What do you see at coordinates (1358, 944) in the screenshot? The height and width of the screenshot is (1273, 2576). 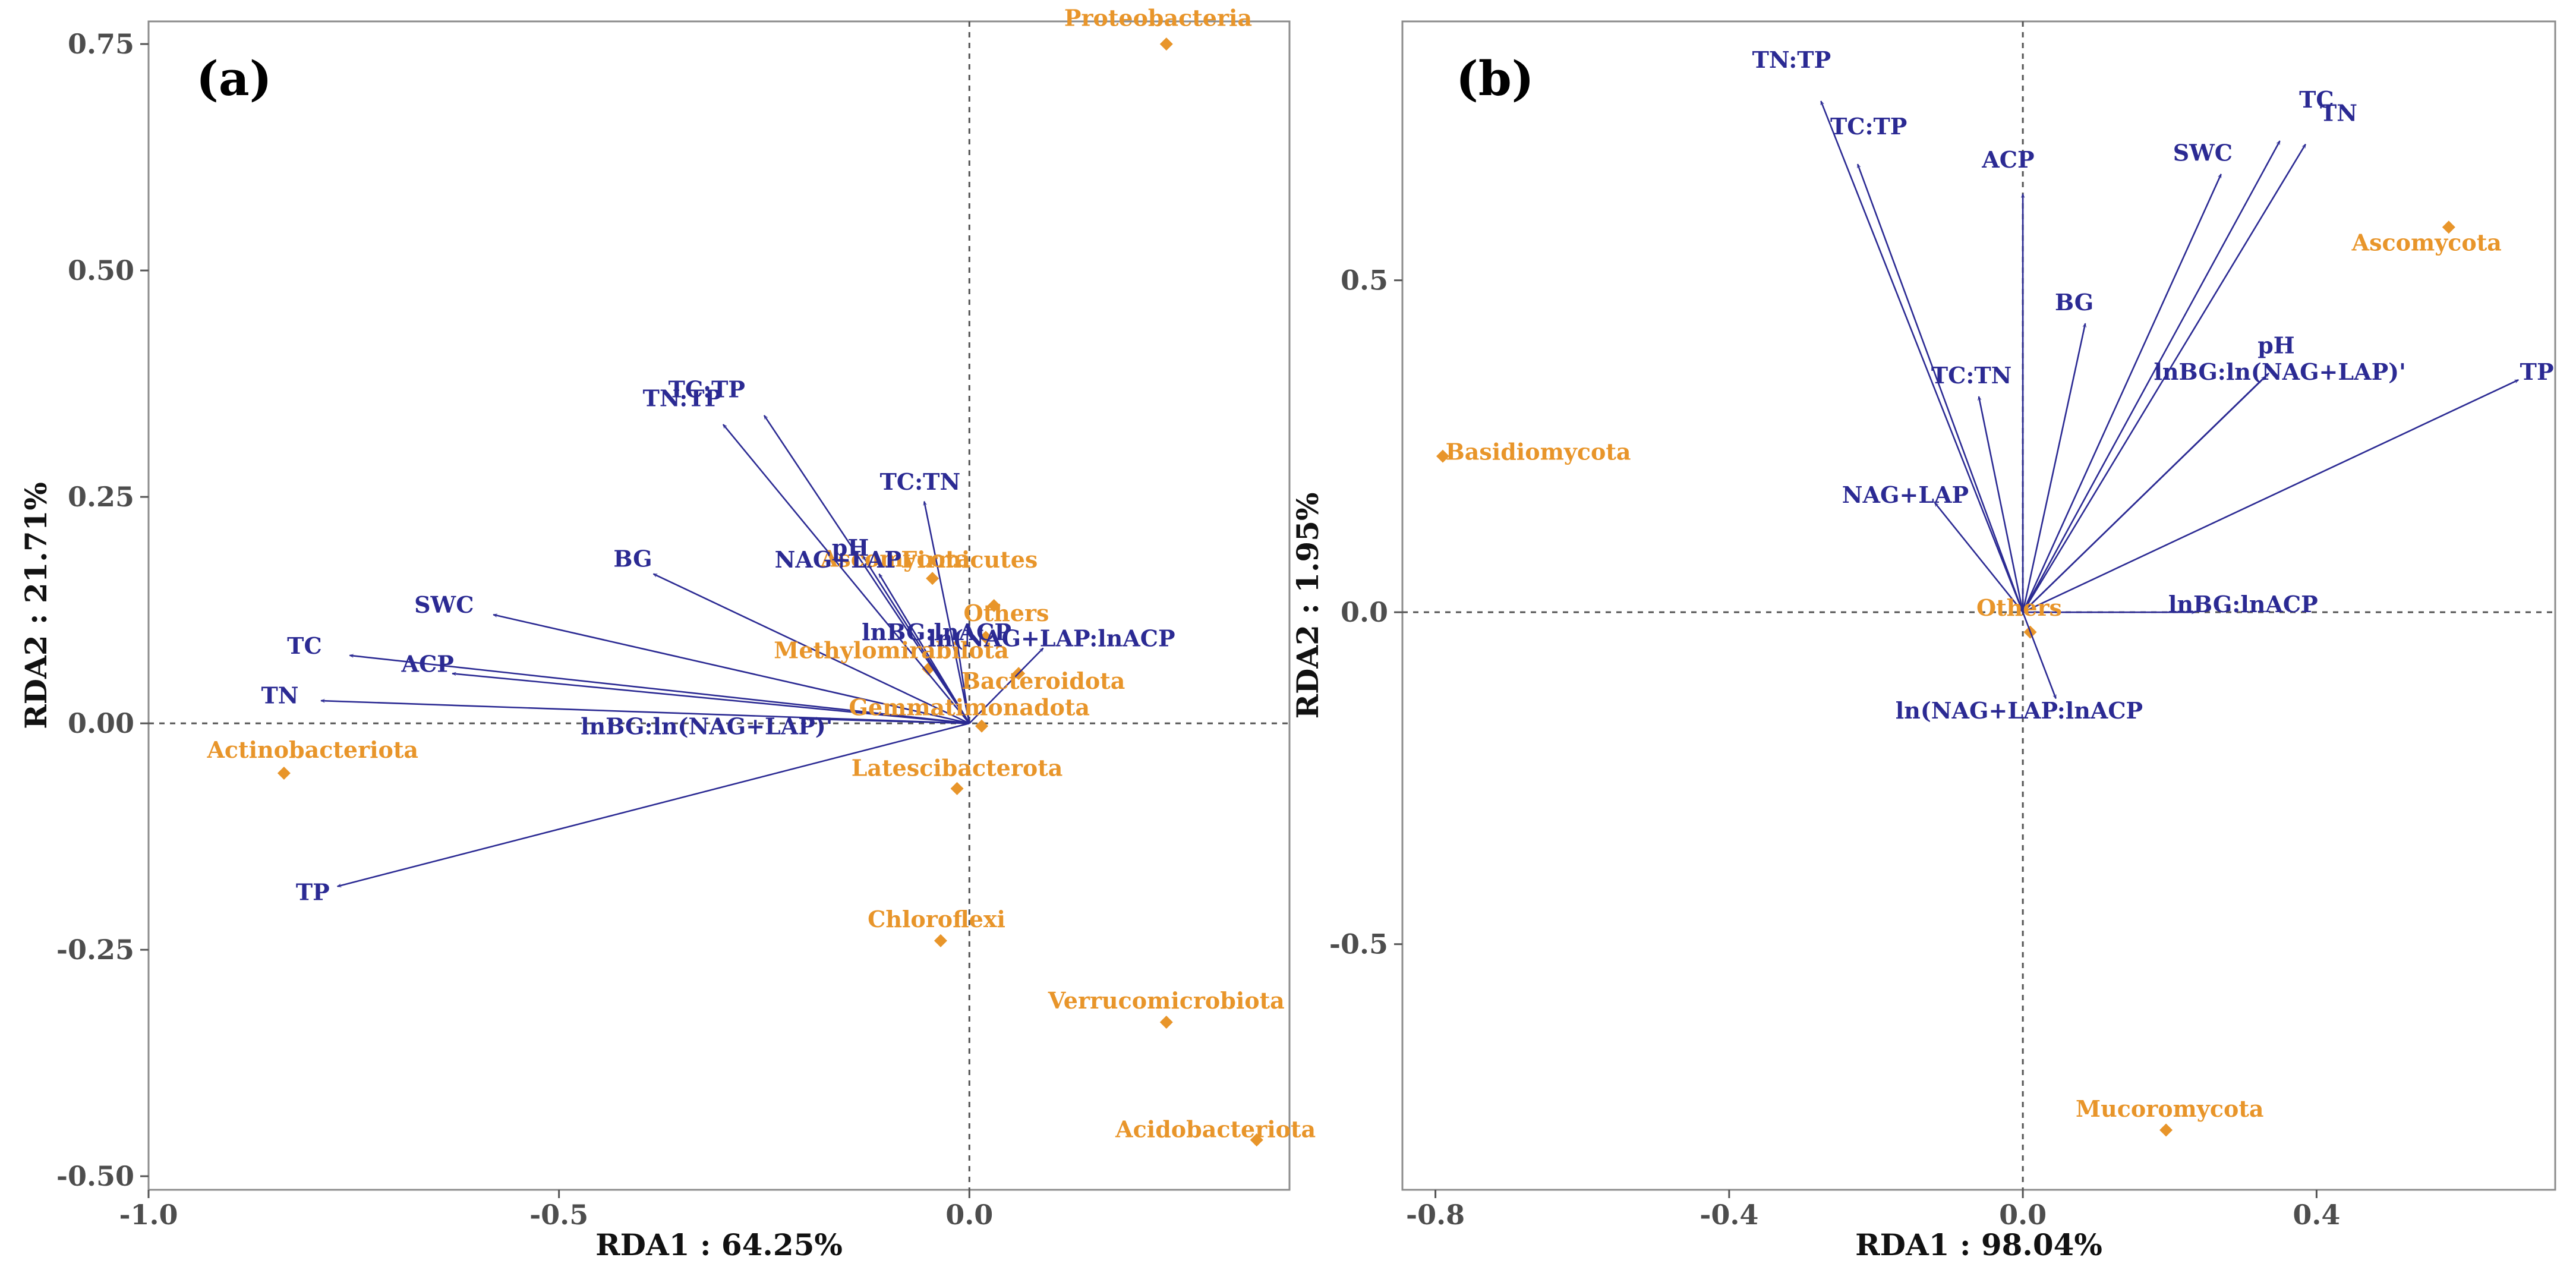 I see `y-tick-label: -0.5` at bounding box center [1358, 944].